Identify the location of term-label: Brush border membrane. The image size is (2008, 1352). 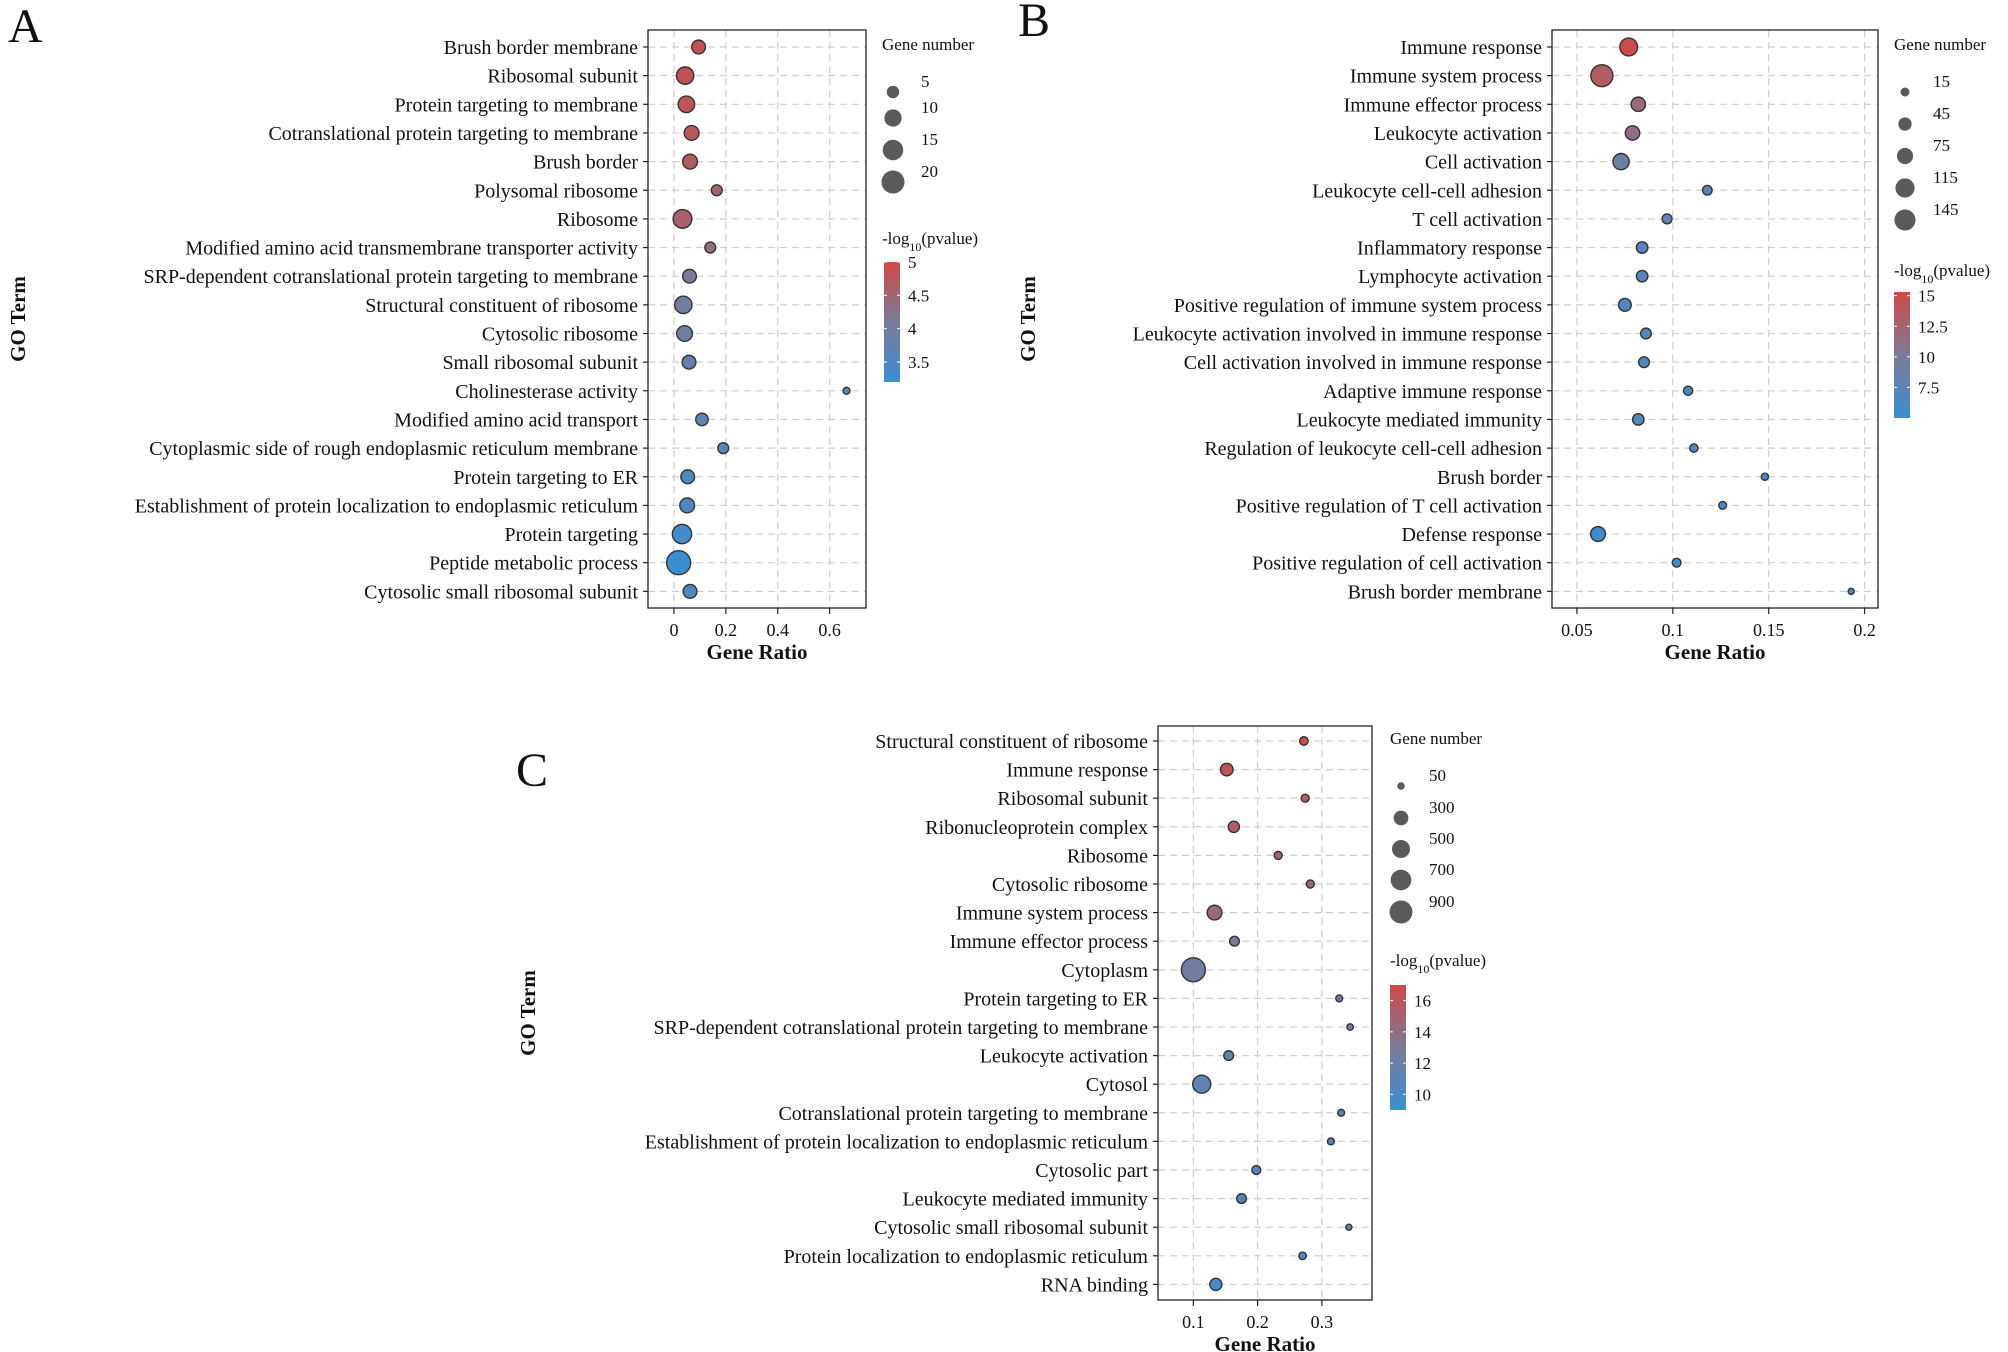
(541, 48).